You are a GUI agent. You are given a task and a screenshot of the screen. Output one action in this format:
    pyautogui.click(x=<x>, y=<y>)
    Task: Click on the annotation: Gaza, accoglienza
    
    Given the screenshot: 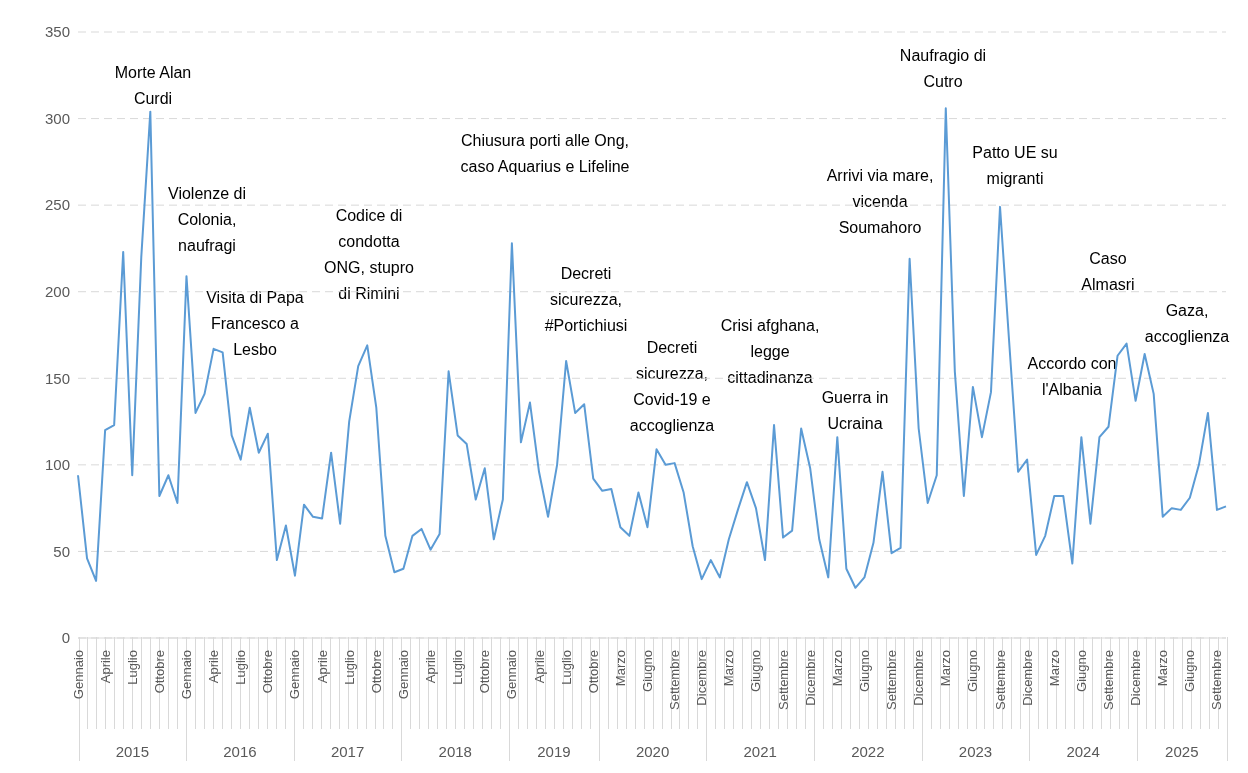 What is the action you would take?
    pyautogui.click(x=1187, y=324)
    